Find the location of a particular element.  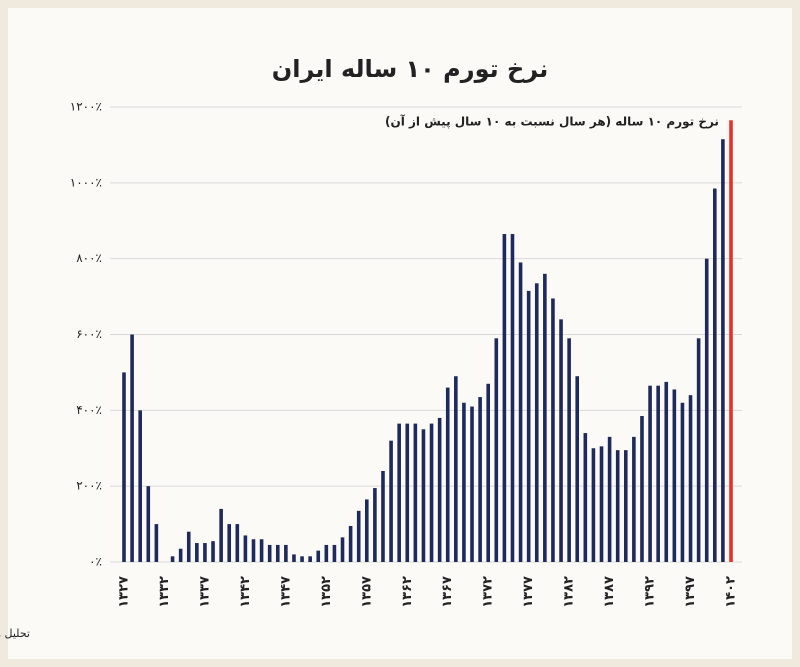

x-tick-label: ۱۳۸۷ is located at coordinates (609, 592).